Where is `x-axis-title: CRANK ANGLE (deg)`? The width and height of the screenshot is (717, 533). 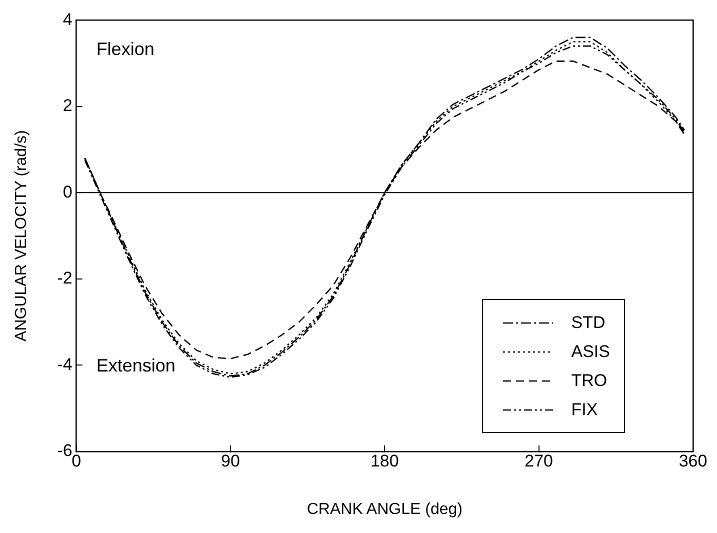
x-axis-title: CRANK ANGLE (deg) is located at coordinates (384, 509).